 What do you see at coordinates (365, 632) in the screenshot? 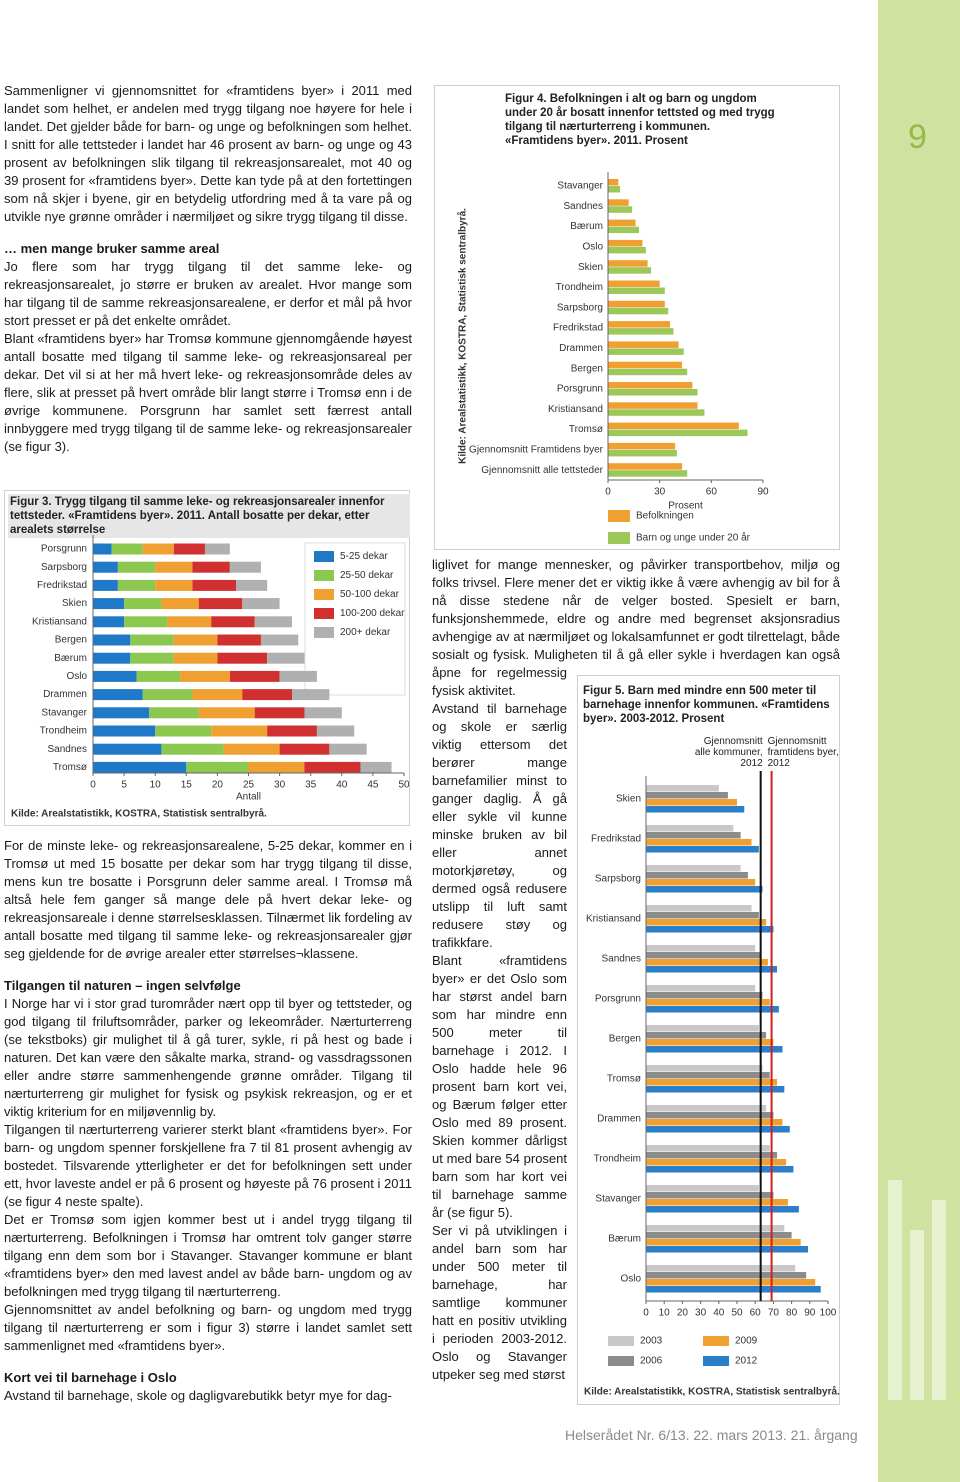
I see `legend-label: 200+ dekar` at bounding box center [365, 632].